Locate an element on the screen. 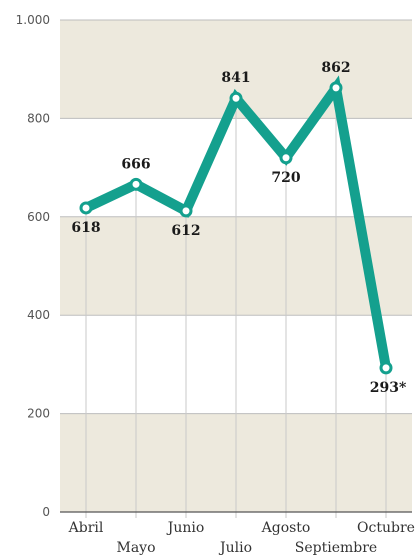  data-point-mayo is located at coordinates (136, 184).